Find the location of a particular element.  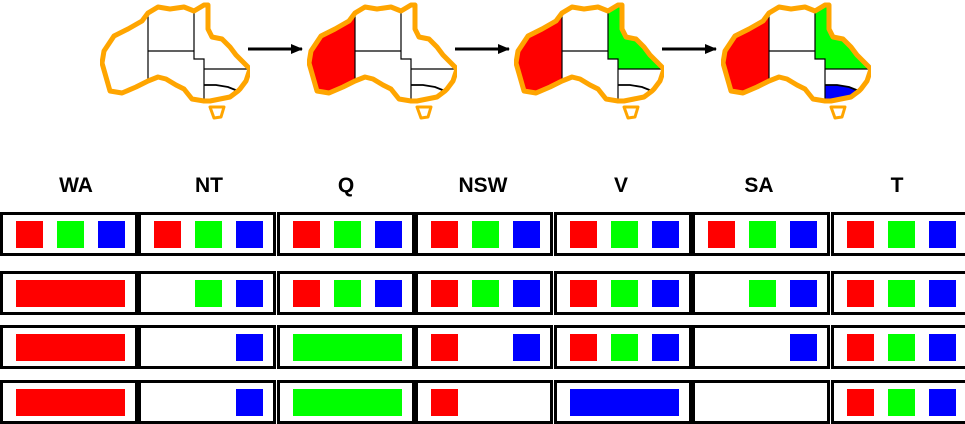

column-header-wa: WA is located at coordinates (76, 185).